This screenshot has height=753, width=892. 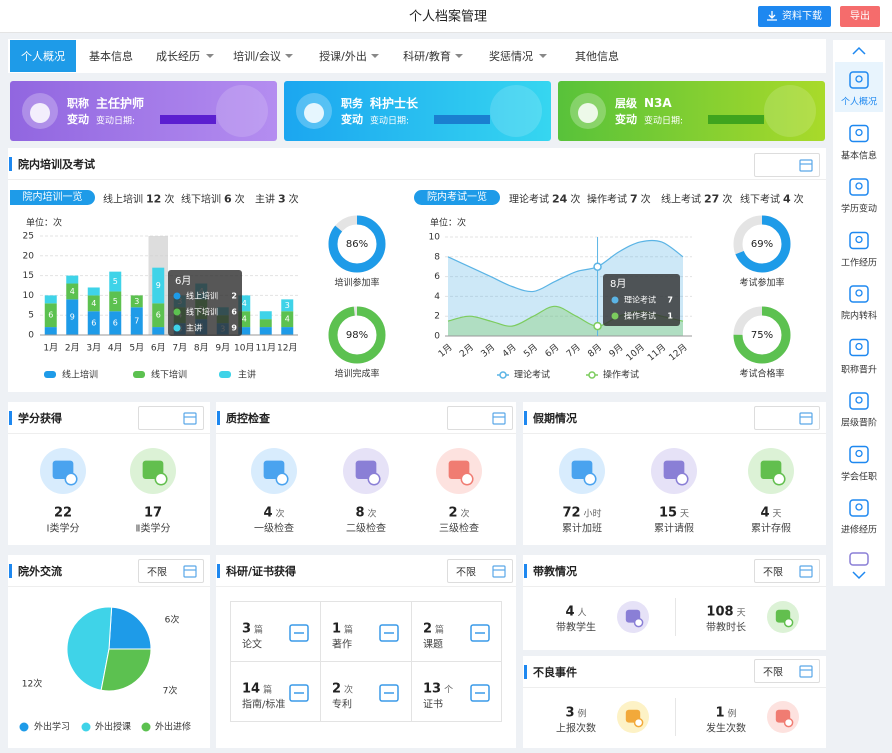 I want to click on tab: 个人概况, so click(x=43, y=56).